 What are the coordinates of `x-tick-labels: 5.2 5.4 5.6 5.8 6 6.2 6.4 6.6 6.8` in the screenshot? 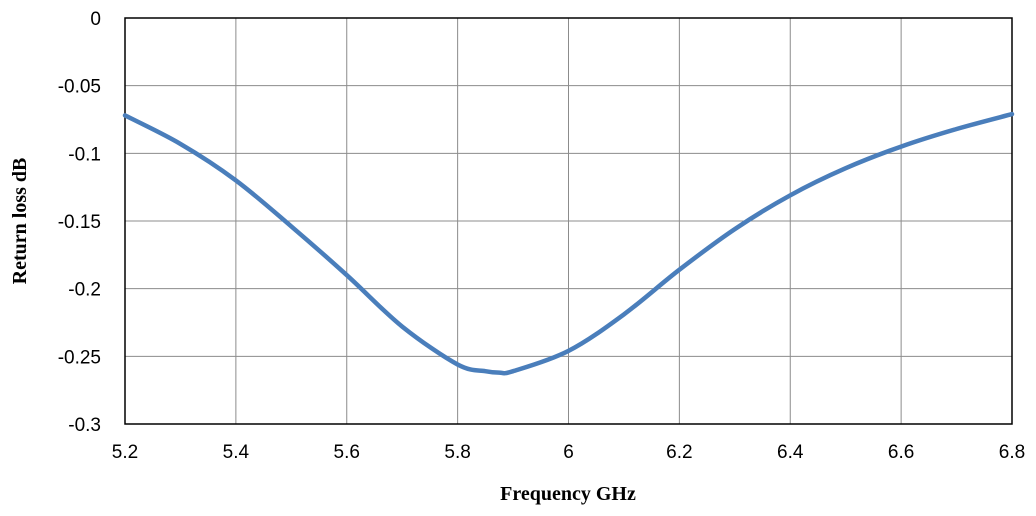 It's located at (568, 452).